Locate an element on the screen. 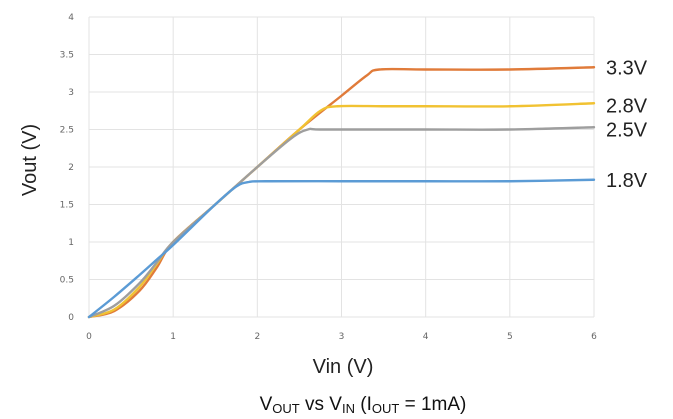 The width and height of the screenshot is (673, 419). caption-v1: V is located at coordinates (266, 404).